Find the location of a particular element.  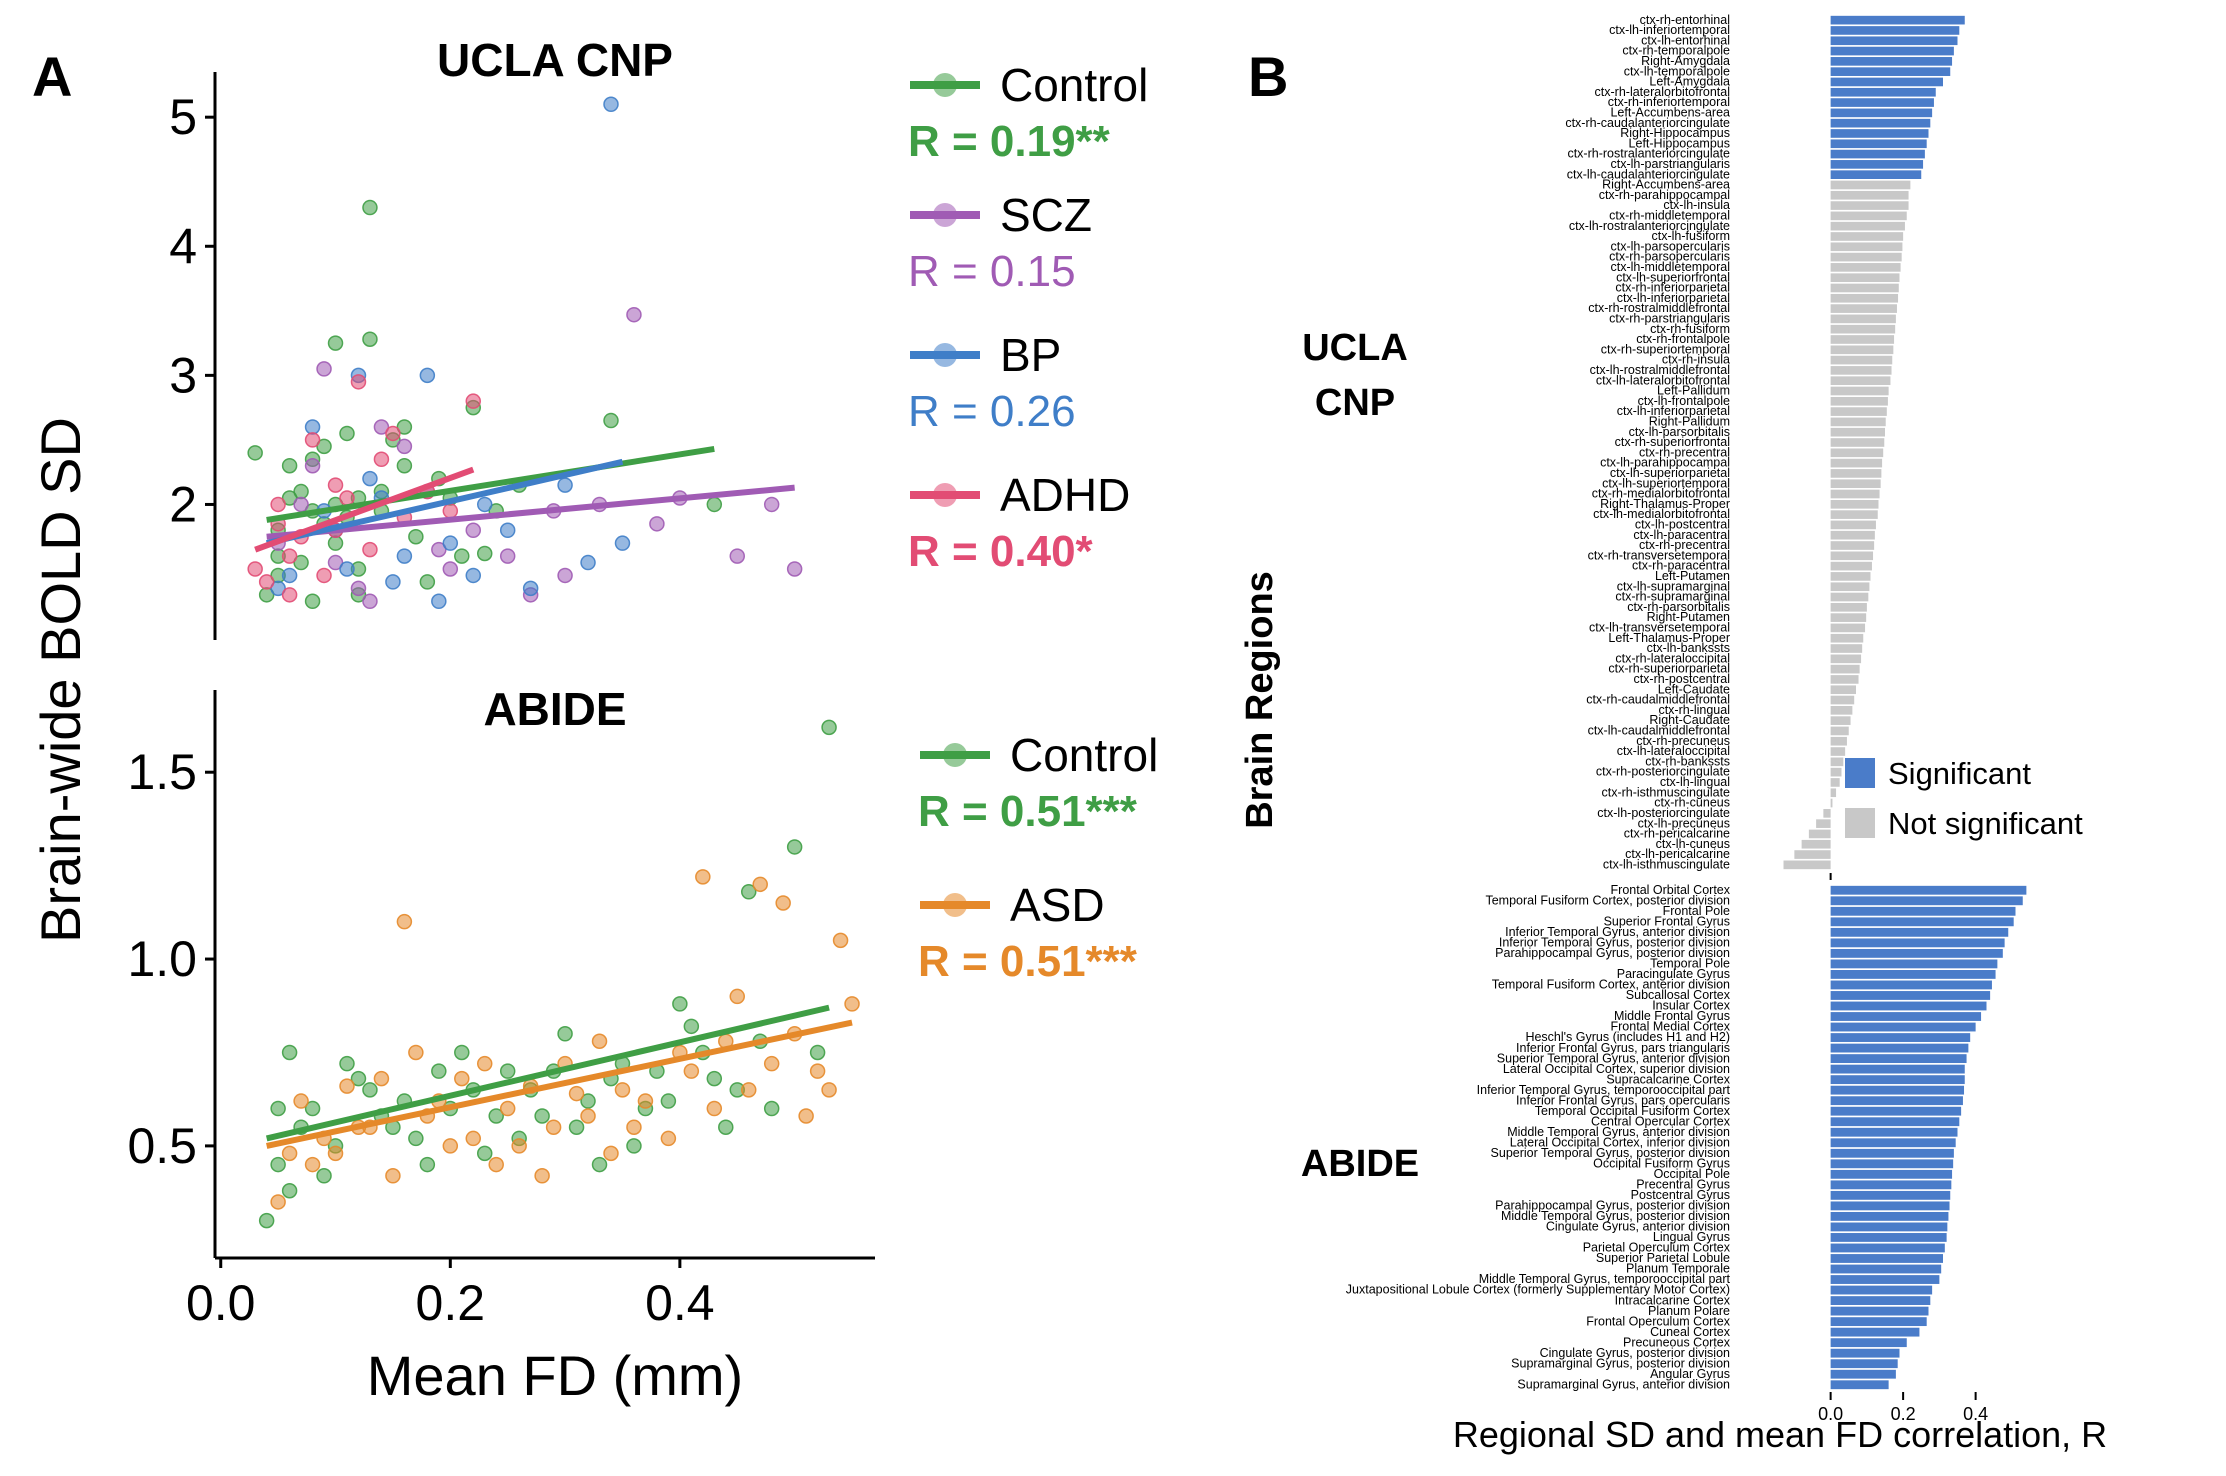

bar-category-label: ctx-rh-rostralanteriorcingulate is located at coordinates (1648, 154).